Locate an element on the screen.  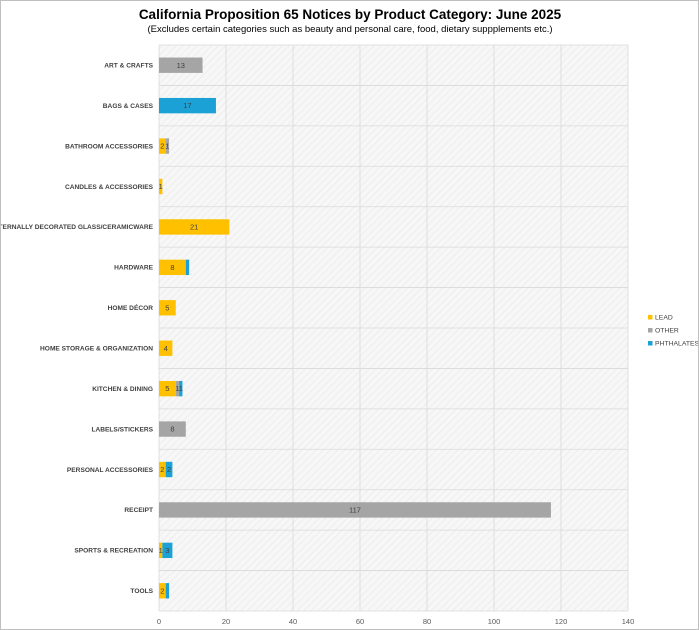
category-label: RECEIPT is located at coordinates (138, 510).